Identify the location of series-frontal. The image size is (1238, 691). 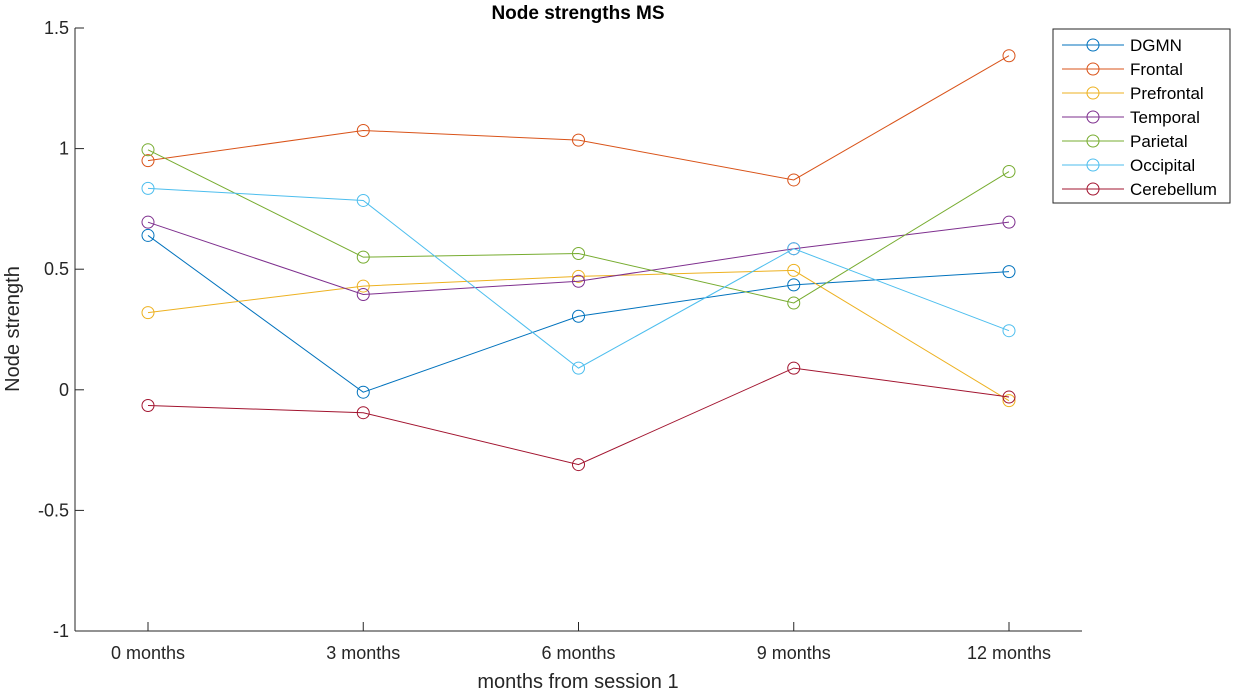
(578, 118).